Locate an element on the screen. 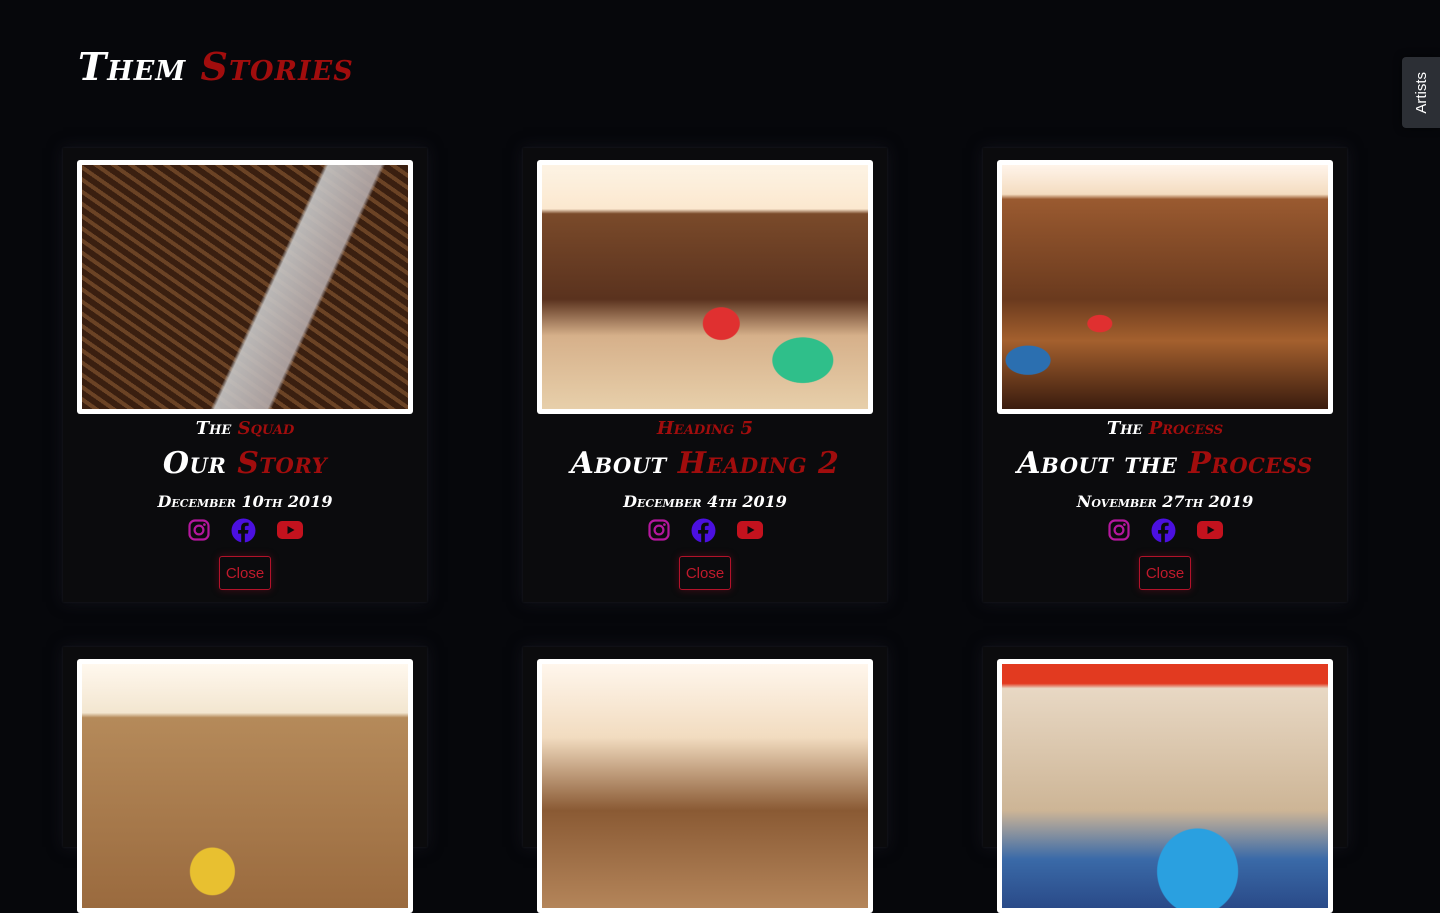  card-date: November 27th 2019 is located at coordinates (1165, 501).